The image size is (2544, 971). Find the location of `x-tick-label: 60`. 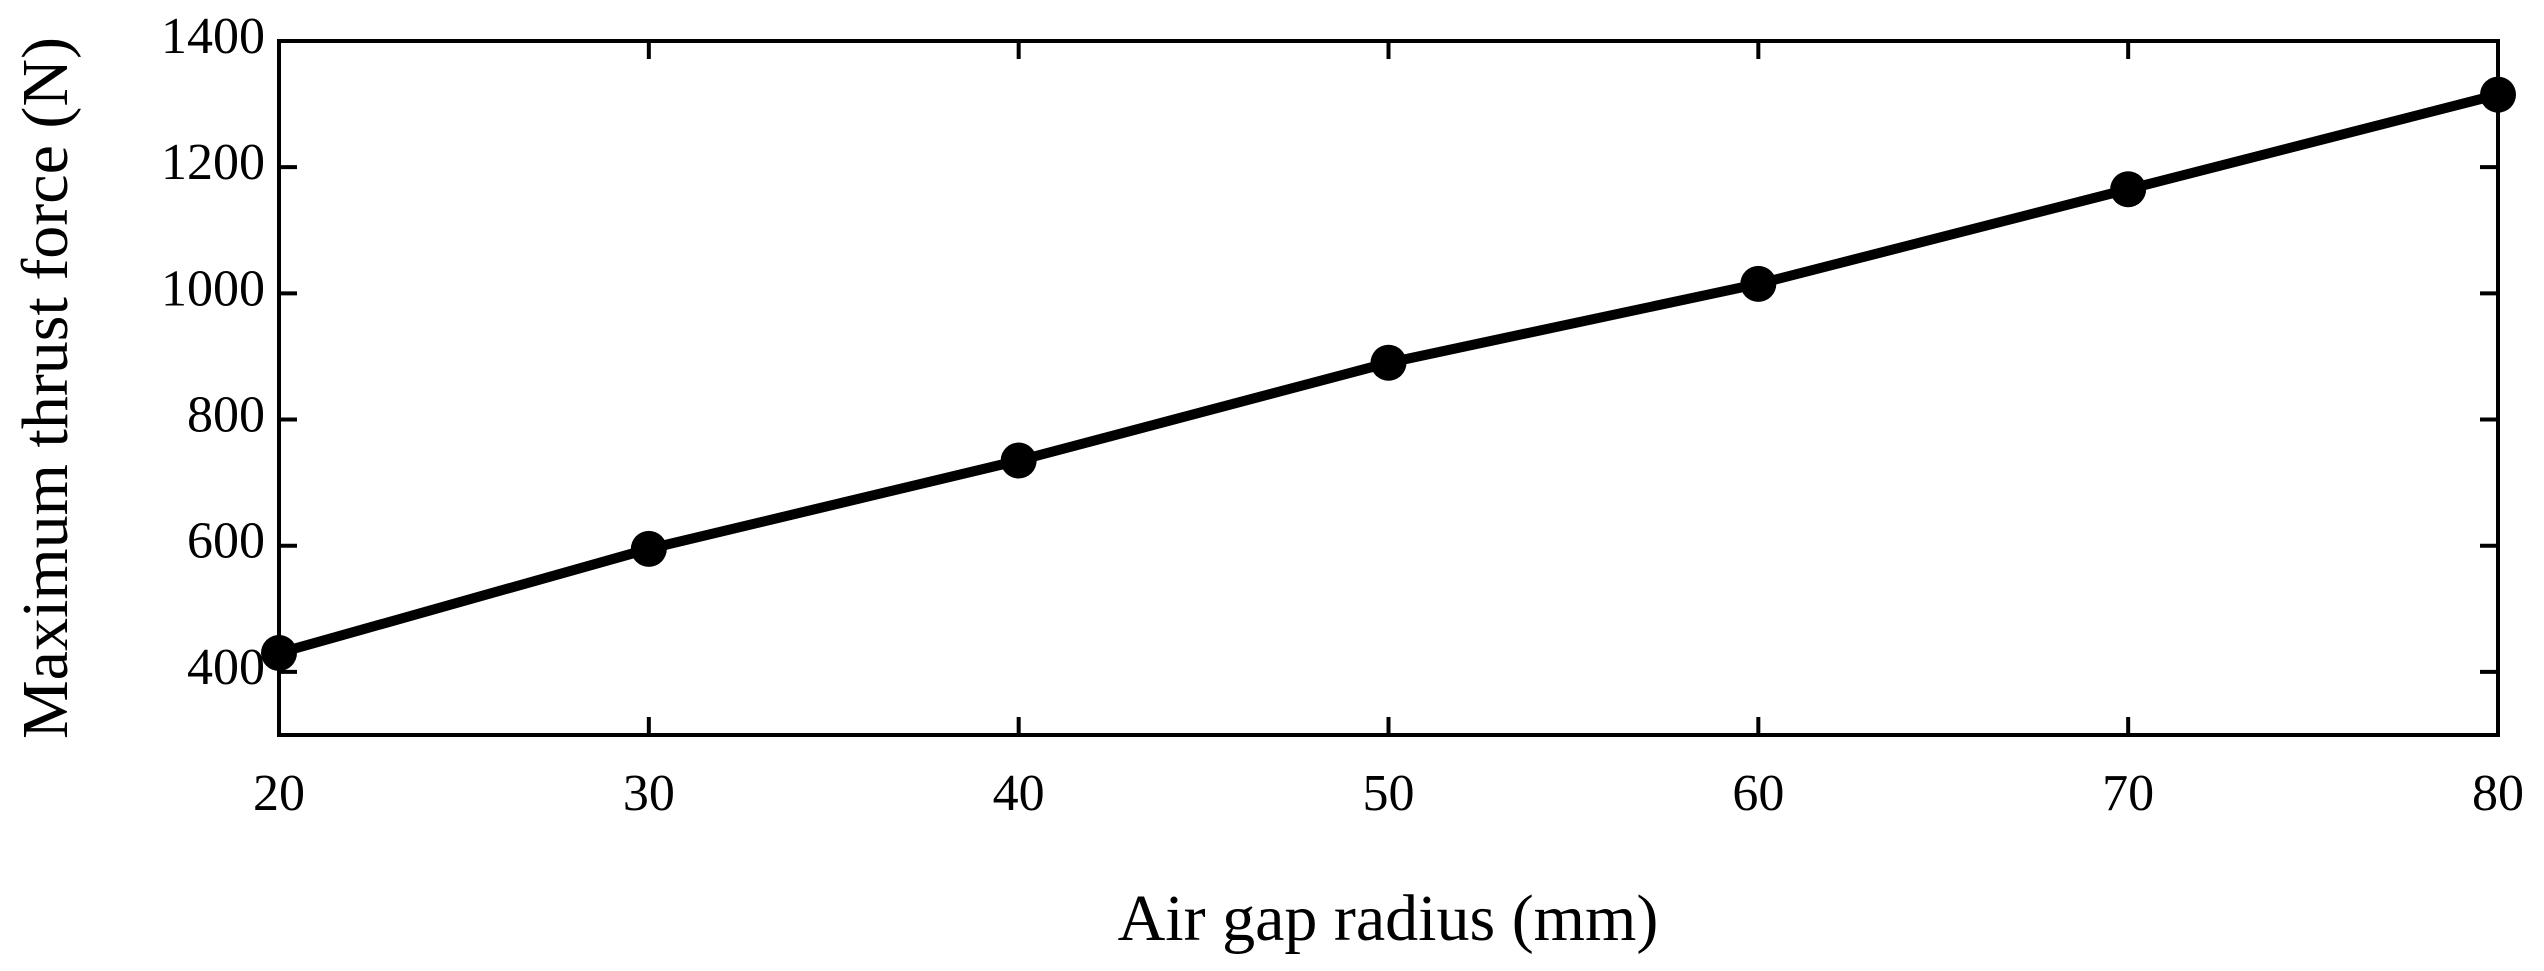

x-tick-label: 60 is located at coordinates (1758, 793).